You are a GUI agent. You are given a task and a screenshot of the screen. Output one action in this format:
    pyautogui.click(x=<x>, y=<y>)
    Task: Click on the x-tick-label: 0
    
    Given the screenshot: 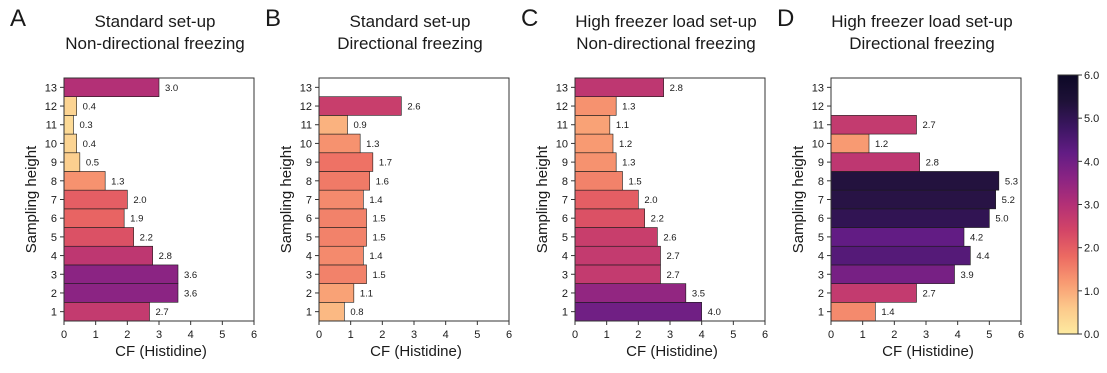 What is the action you would take?
    pyautogui.click(x=831, y=335)
    